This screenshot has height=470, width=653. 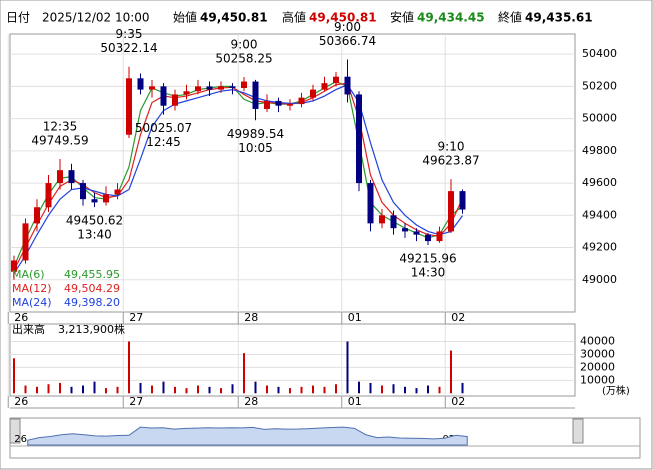 What do you see at coordinates (599, 247) in the screenshot?
I see `y-tick-label: 49200` at bounding box center [599, 247].